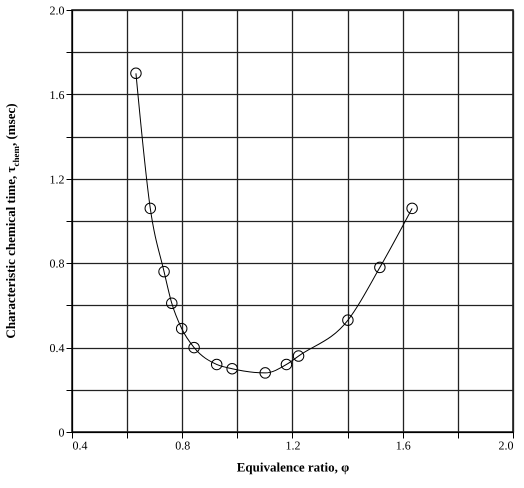 This screenshot has height=488, width=524. I want to click on y-tick-label: 0, so click(61, 433).